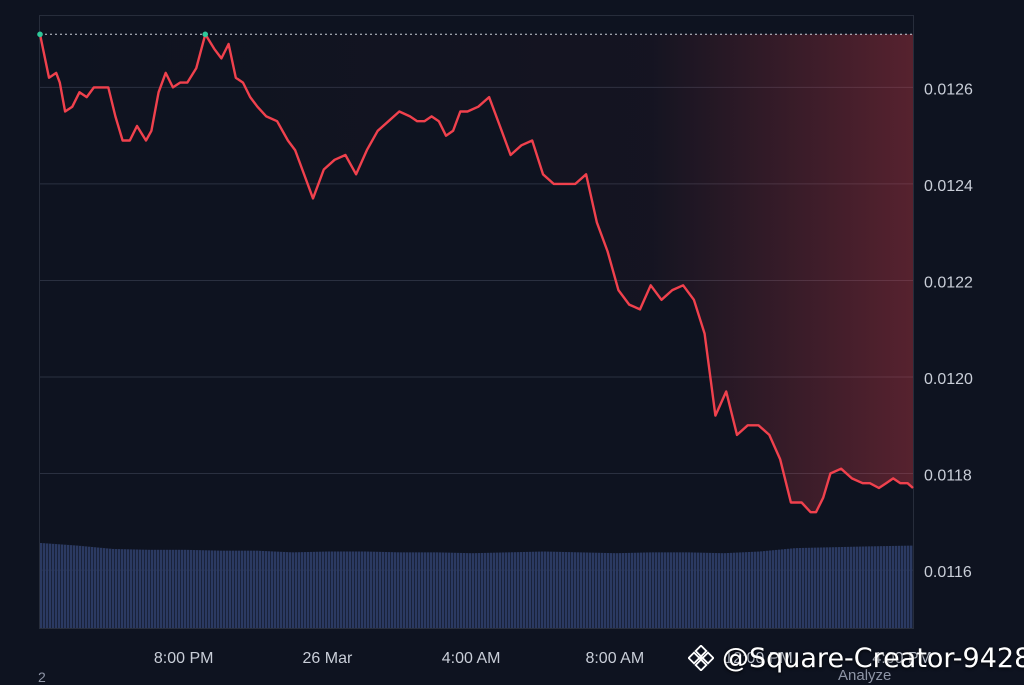 The width and height of the screenshot is (1024, 685). Describe the element at coordinates (948, 186) in the screenshot. I see `y-tick-label: 0.0124` at that location.